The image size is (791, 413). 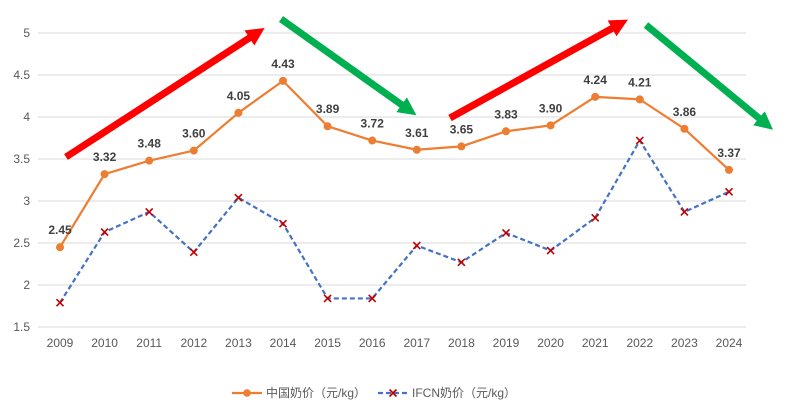 I want to click on data-label: 3.60, so click(x=194, y=134).